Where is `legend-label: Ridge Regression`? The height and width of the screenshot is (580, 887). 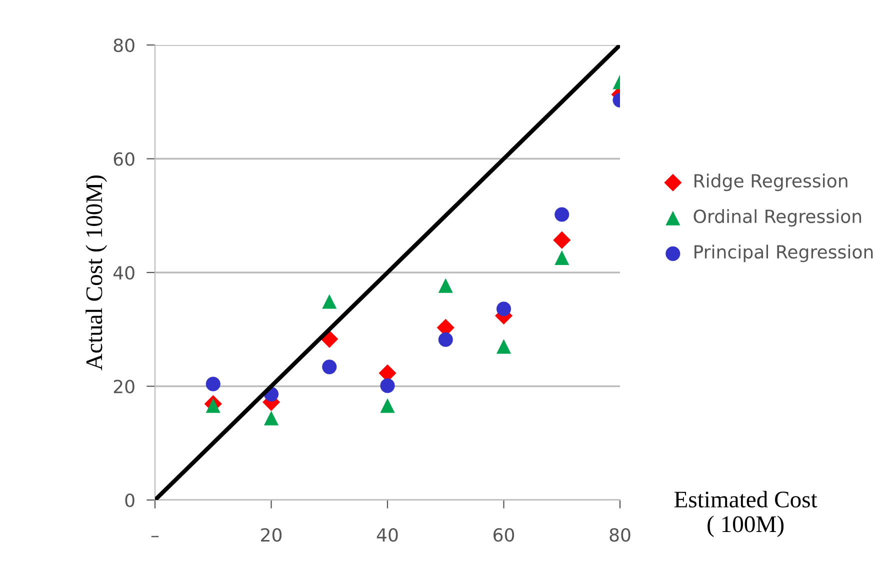
legend-label: Ridge Regression is located at coordinates (771, 183).